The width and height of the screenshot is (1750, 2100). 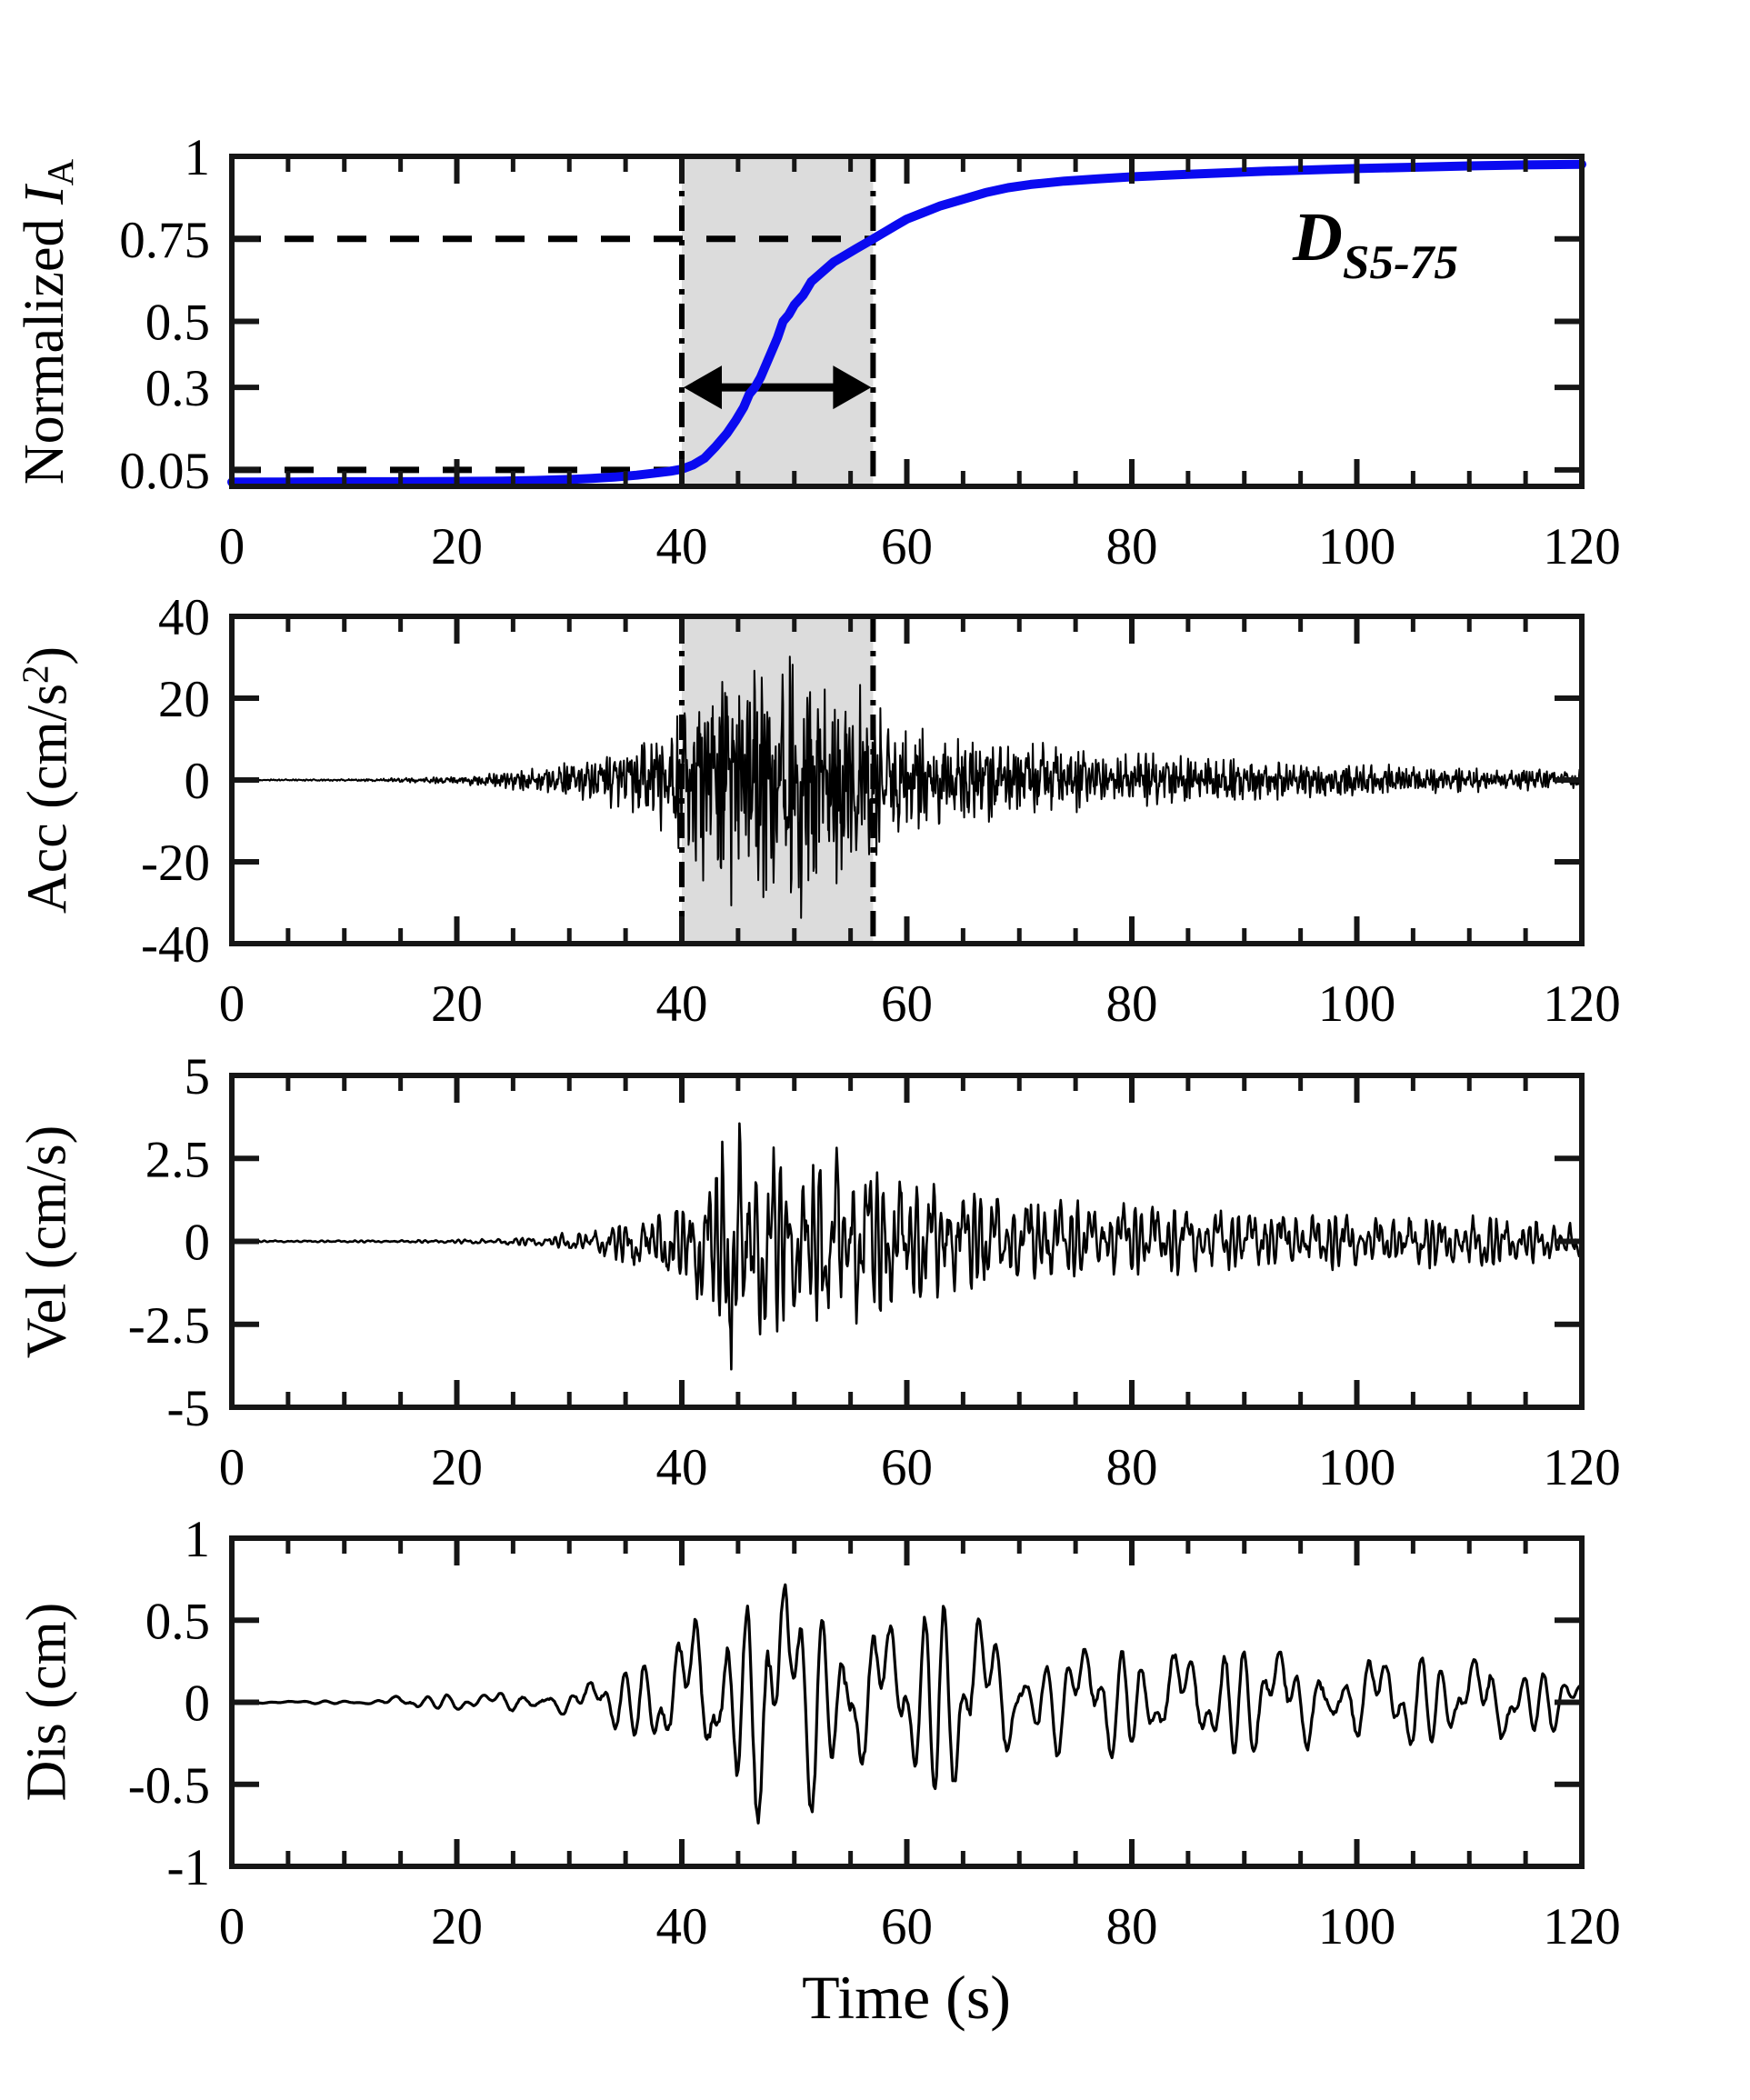 What do you see at coordinates (189, 1408) in the screenshot?
I see `y-tick-label: -5` at bounding box center [189, 1408].